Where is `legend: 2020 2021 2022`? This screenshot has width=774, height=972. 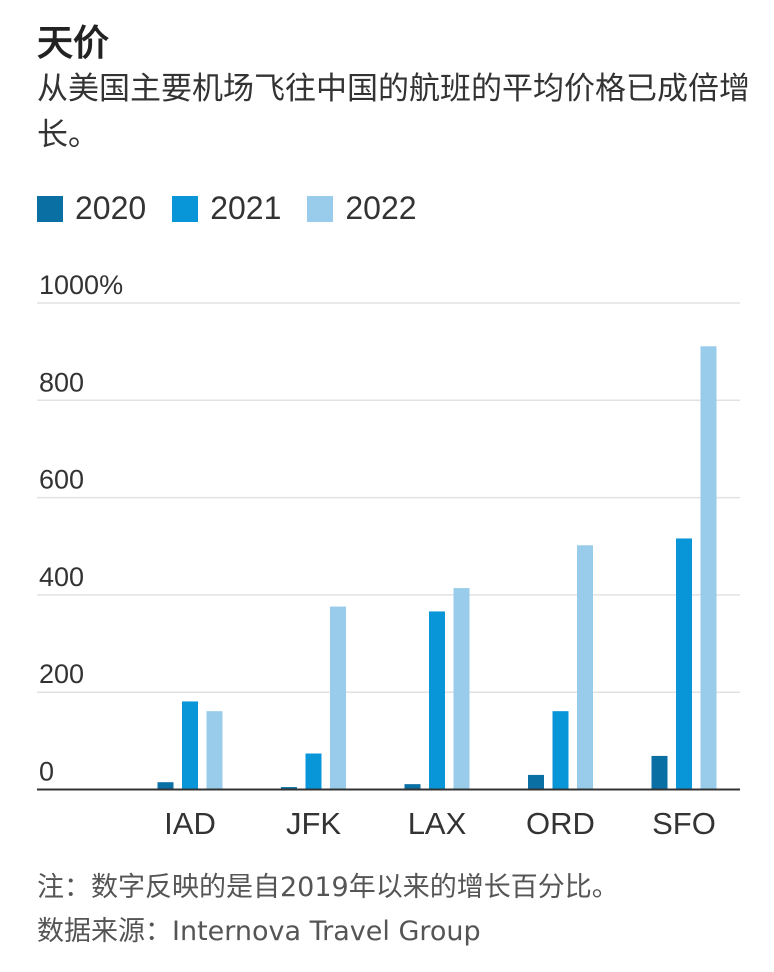 legend: 2020 2021 2022 is located at coordinates (227, 208).